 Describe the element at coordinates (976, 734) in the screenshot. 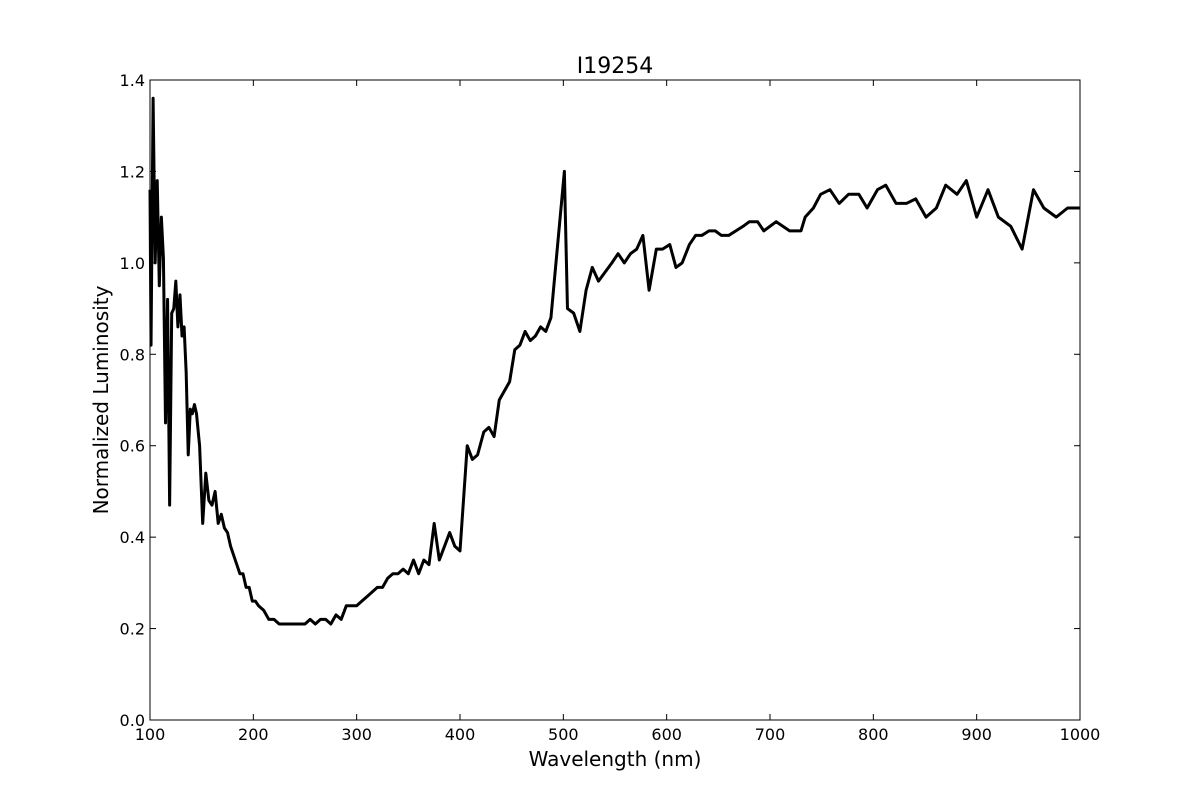

I see `x-tick-label: 900` at that location.